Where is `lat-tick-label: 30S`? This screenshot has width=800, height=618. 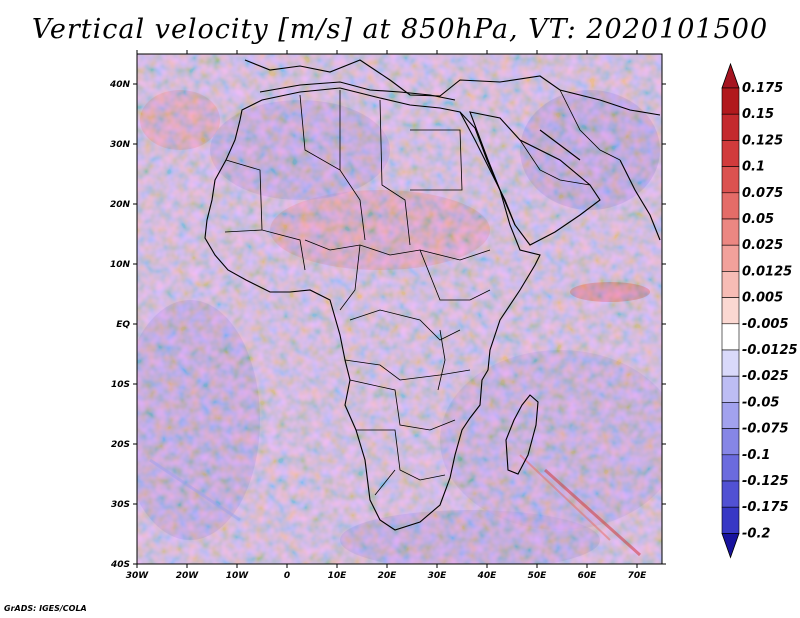
lat-tick-label: 30S is located at coordinates (120, 505).